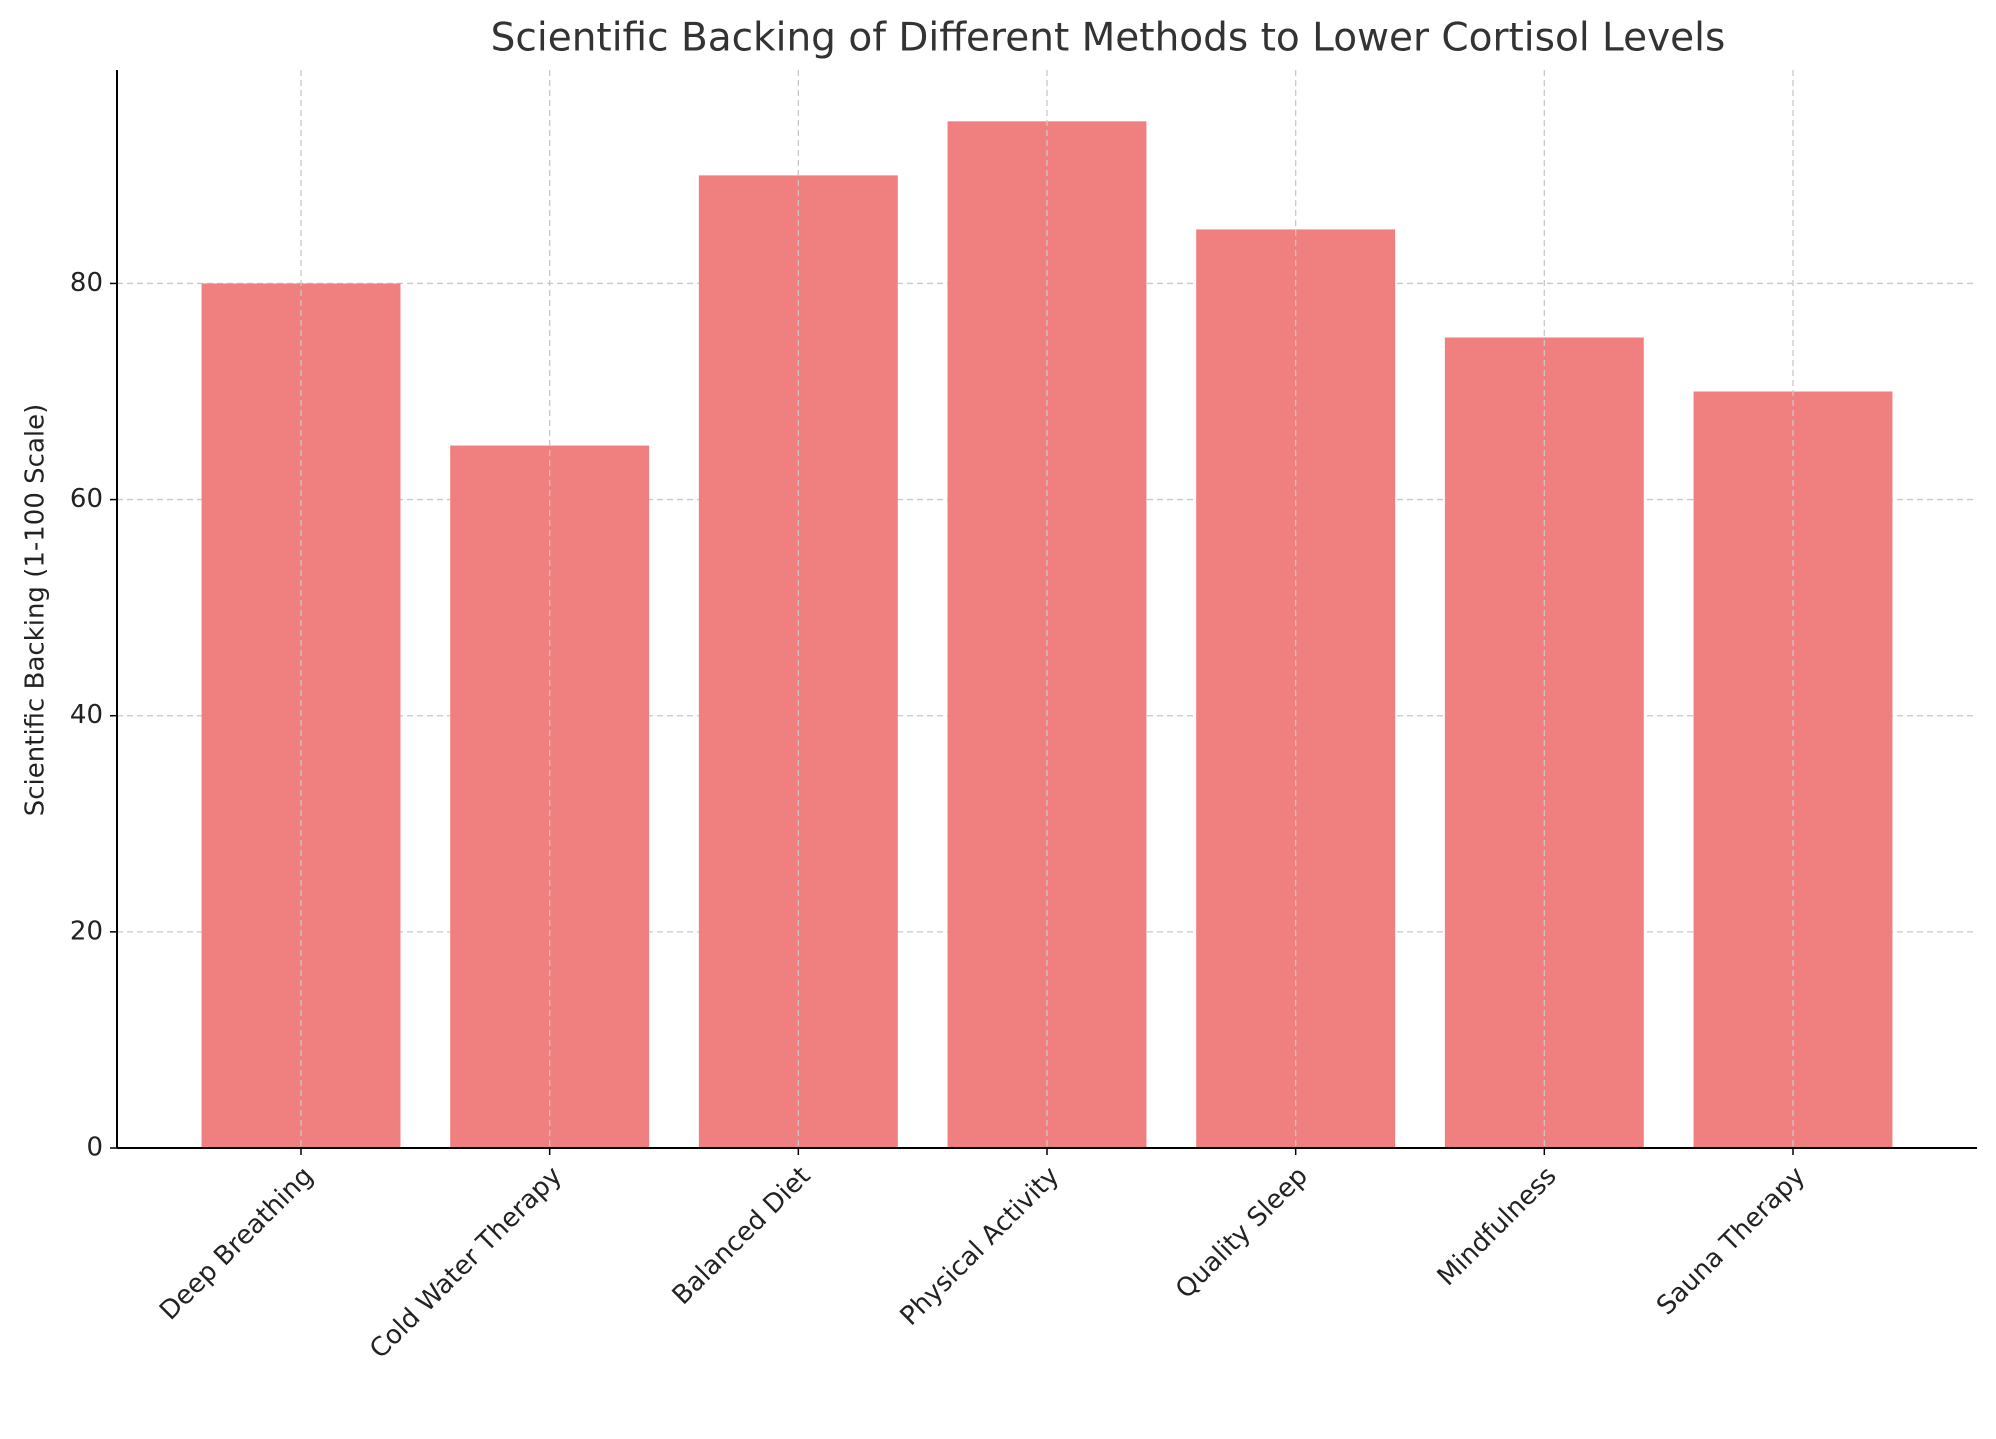 This screenshot has width=1996, height=1439. I want to click on y-axis-label: Scientific Backing (1-100 Scale), so click(36, 610).